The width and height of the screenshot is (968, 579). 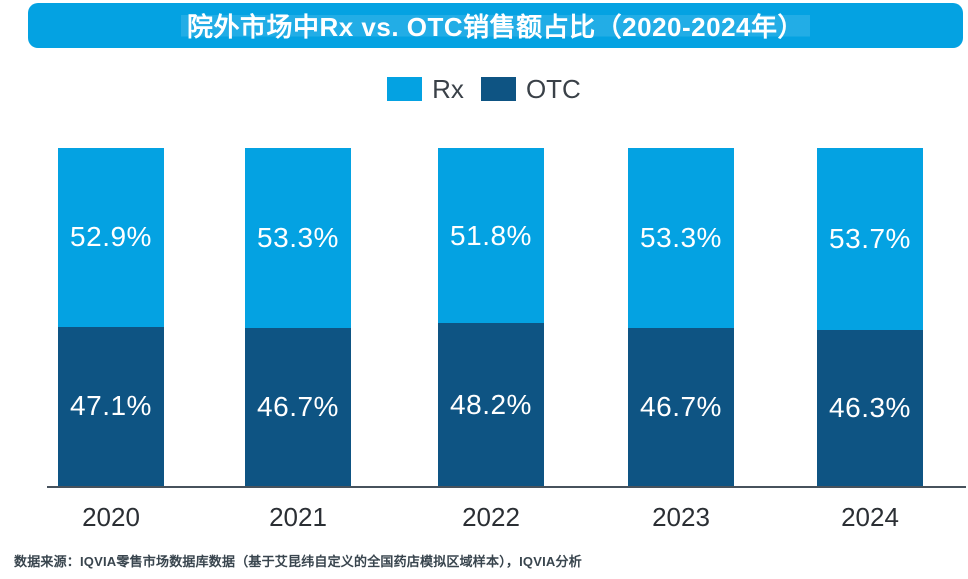 I want to click on rx-value-label: 51.8%, so click(x=491, y=235).